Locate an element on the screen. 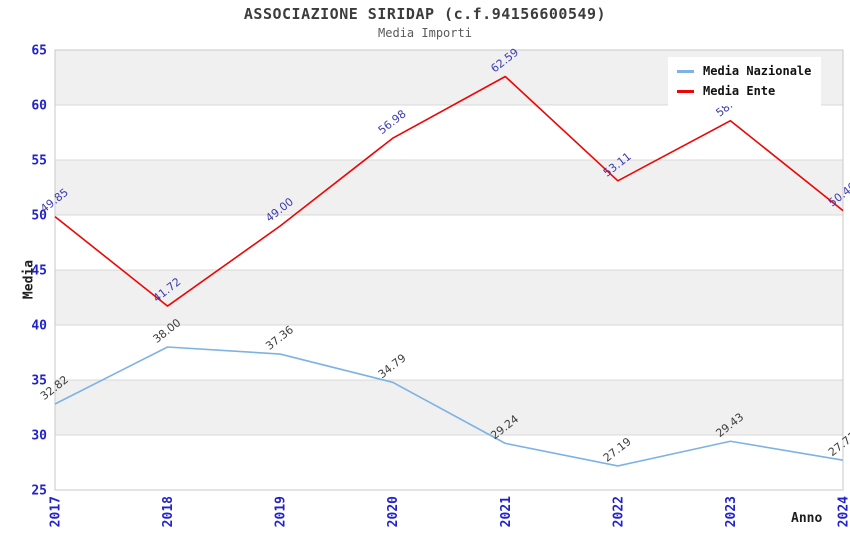 This screenshot has height=550, width=850. x-axis-title: Anno is located at coordinates (807, 518).